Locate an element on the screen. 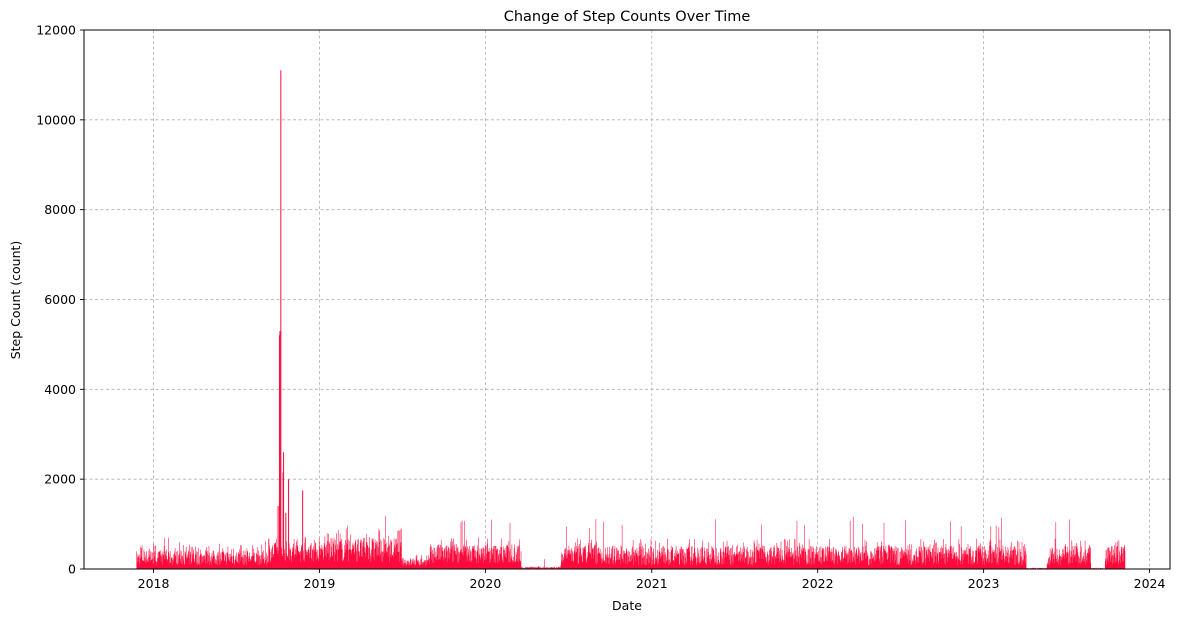 Image resolution: width=1178 pixels, height=622 pixels. y-axis-ticks: 0 2000 4000 6000 8000 10000 12000 is located at coordinates (60, 300).